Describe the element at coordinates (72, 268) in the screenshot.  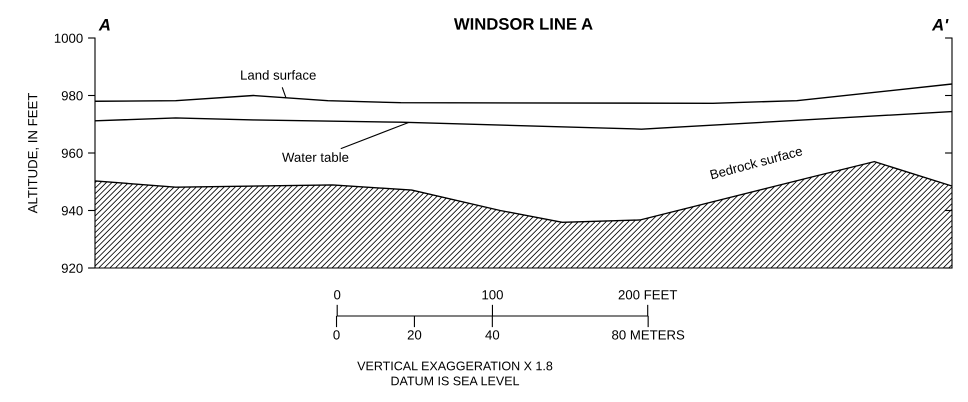
I see `y-tick-label: 920` at that location.